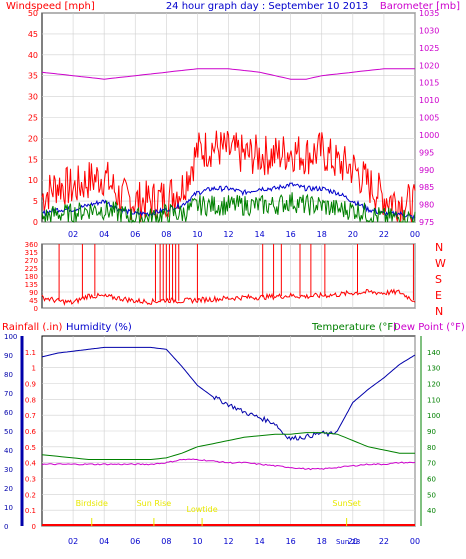 This screenshot has width=466, height=559. Describe the element at coordinates (202, 509) in the screenshot. I see `event-annotation-label: Lowtide` at that location.